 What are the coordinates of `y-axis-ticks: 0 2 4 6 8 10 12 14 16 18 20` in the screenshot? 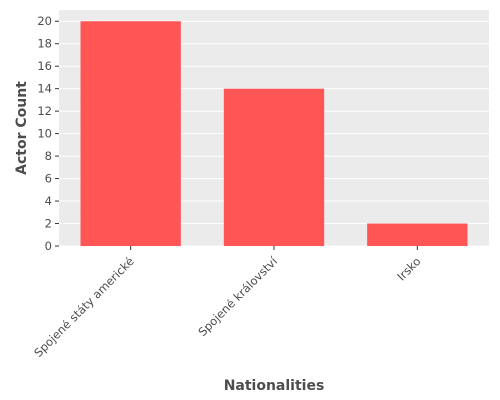 It's located at (48, 133).